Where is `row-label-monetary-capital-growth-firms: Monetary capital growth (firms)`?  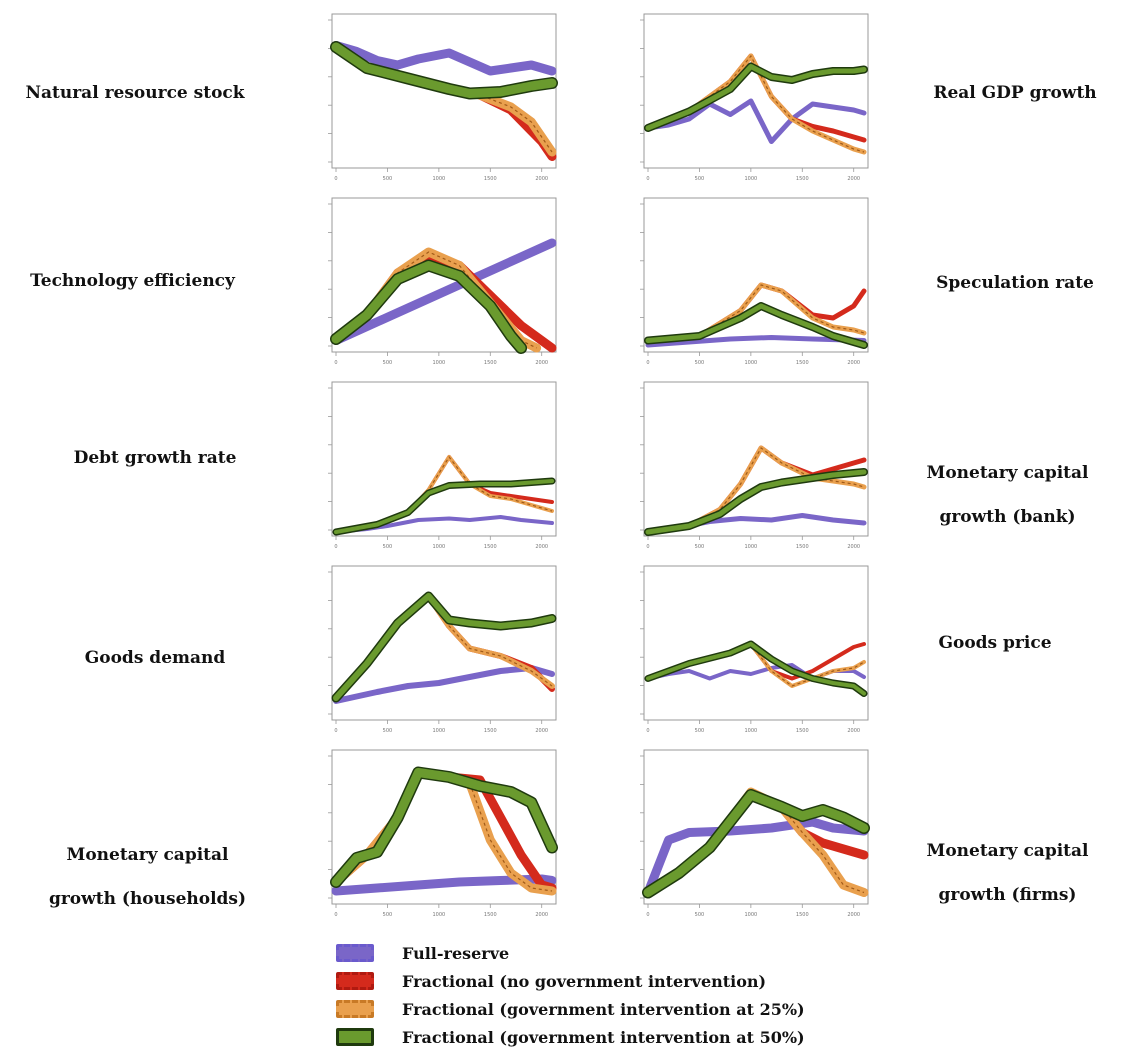 row-label-monetary-capital-growth-firms: Monetary capital growth (firms) is located at coordinates (1007, 862).